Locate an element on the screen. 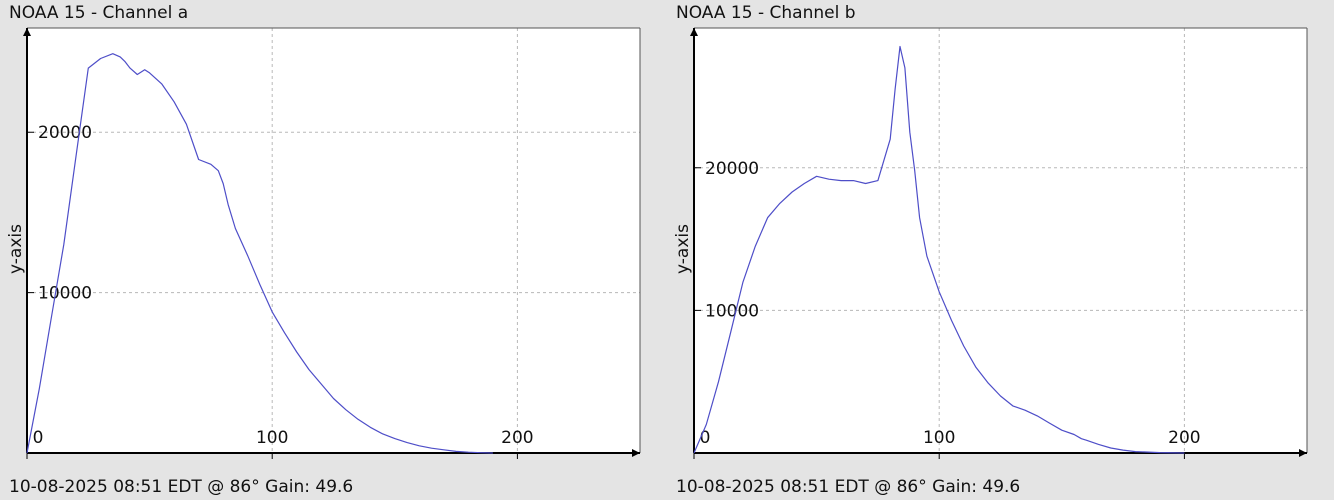  chart-a-title: NOAA 15 - Channel a is located at coordinates (99, 13).